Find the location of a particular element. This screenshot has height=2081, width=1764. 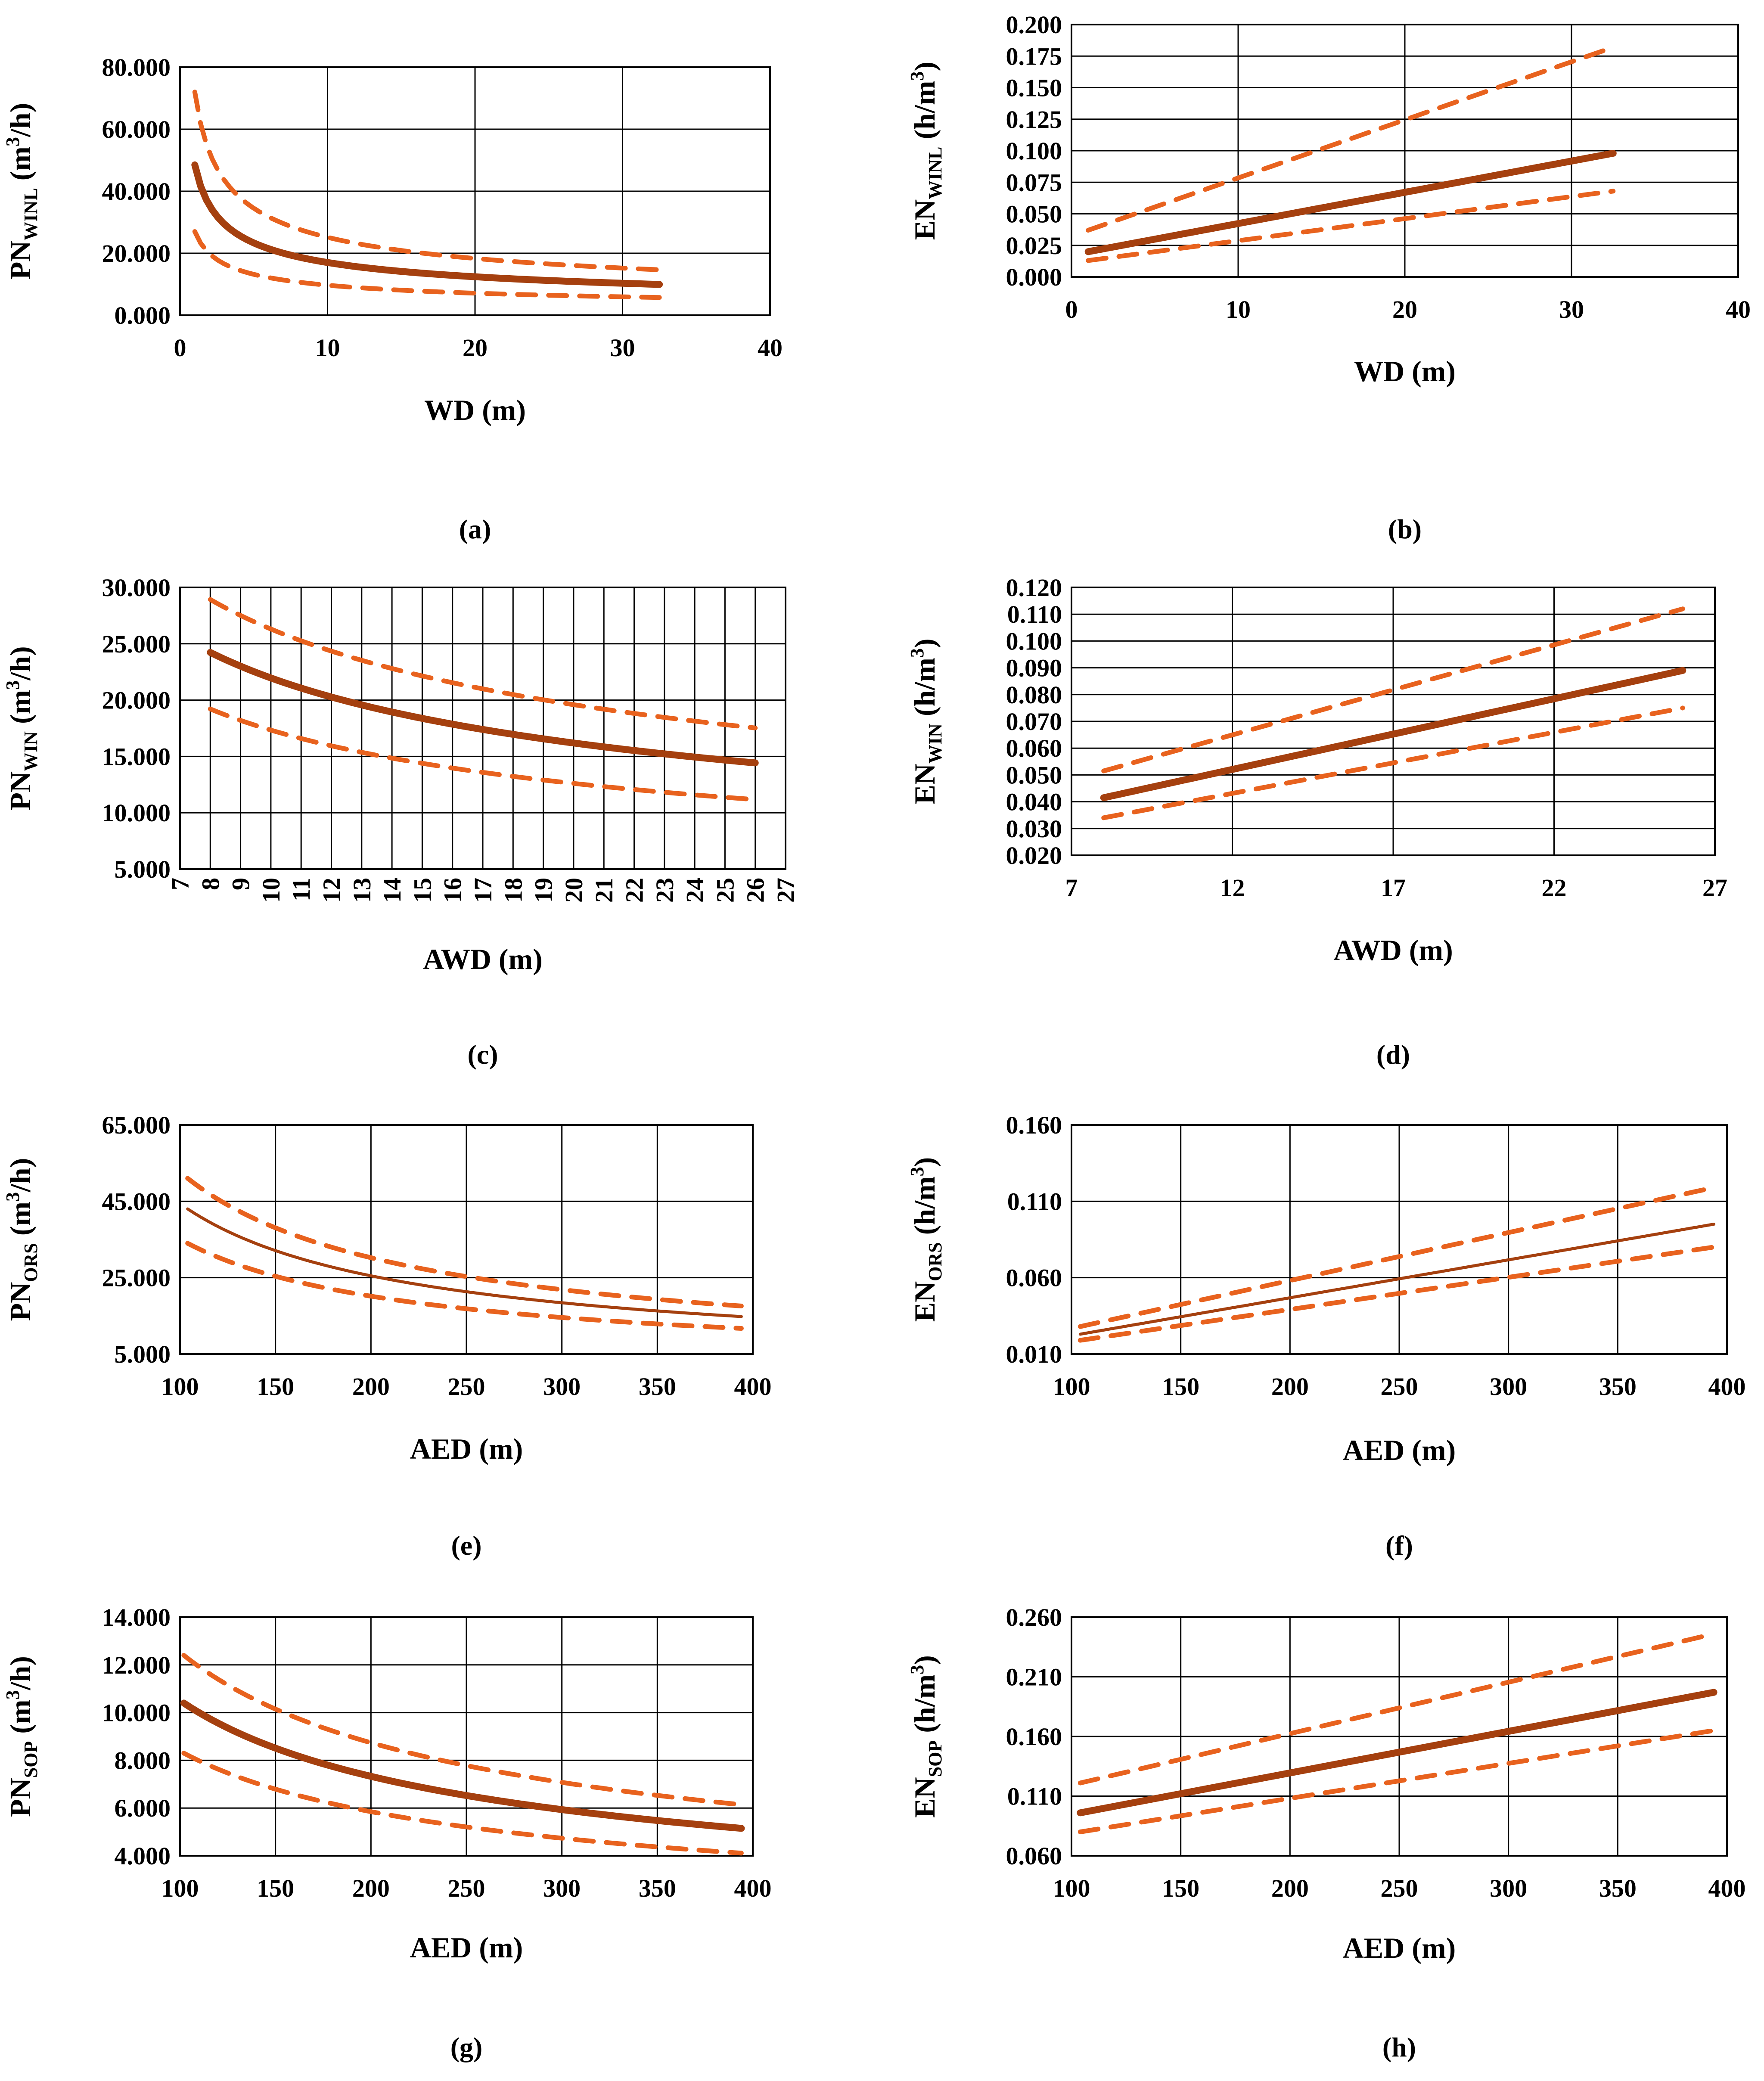

x-tick-label: 15 is located at coordinates (422, 890).